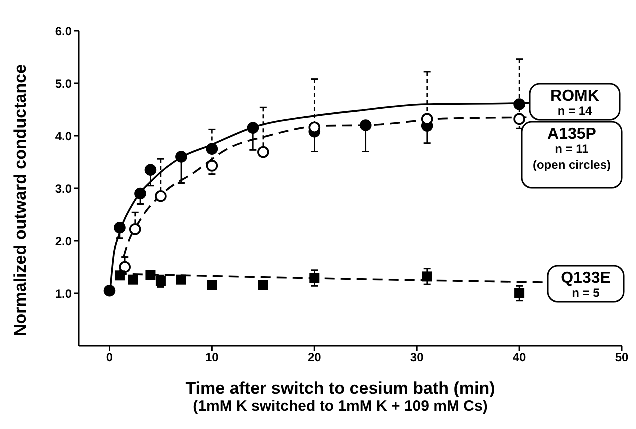 Image resolution: width=636 pixels, height=429 pixels. I want to click on y-axis-title: Normalized outward conductance, so click(20, 200).